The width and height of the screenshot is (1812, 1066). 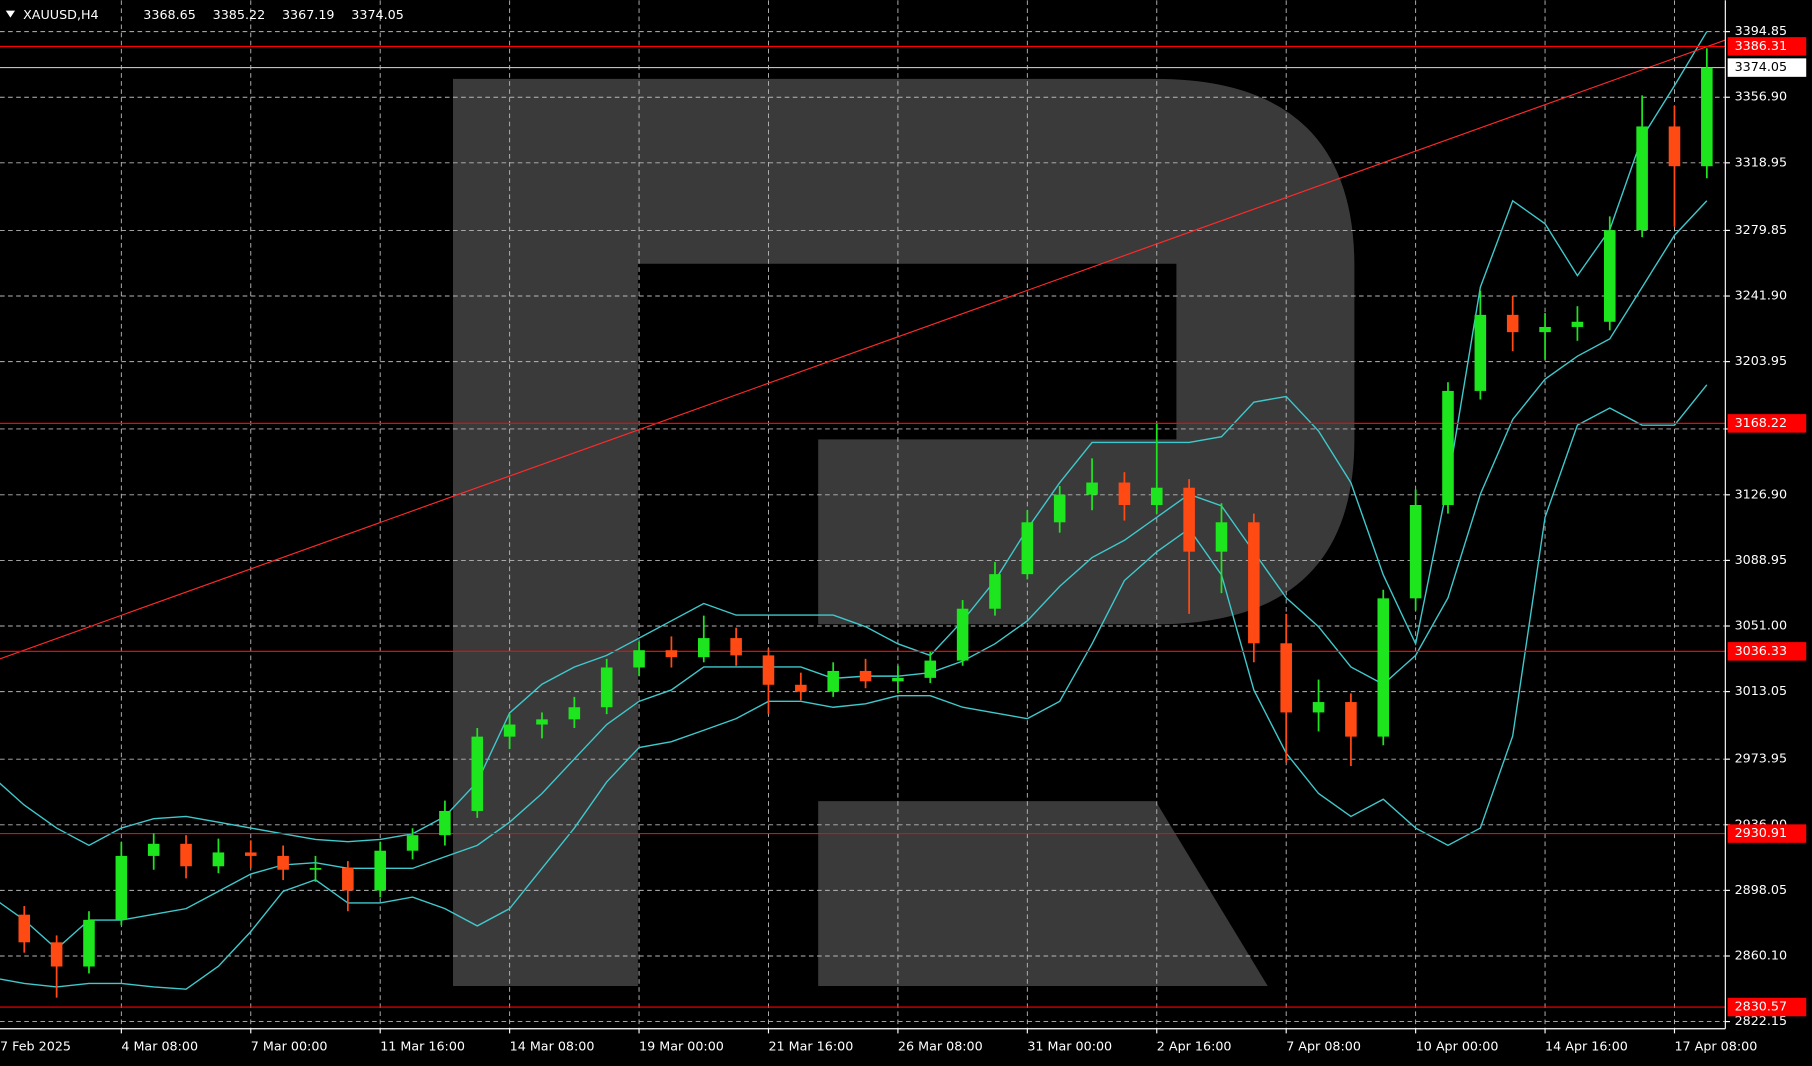 What do you see at coordinates (1761, 229) in the screenshot?
I see `y-tick-label: 3279.85` at bounding box center [1761, 229].